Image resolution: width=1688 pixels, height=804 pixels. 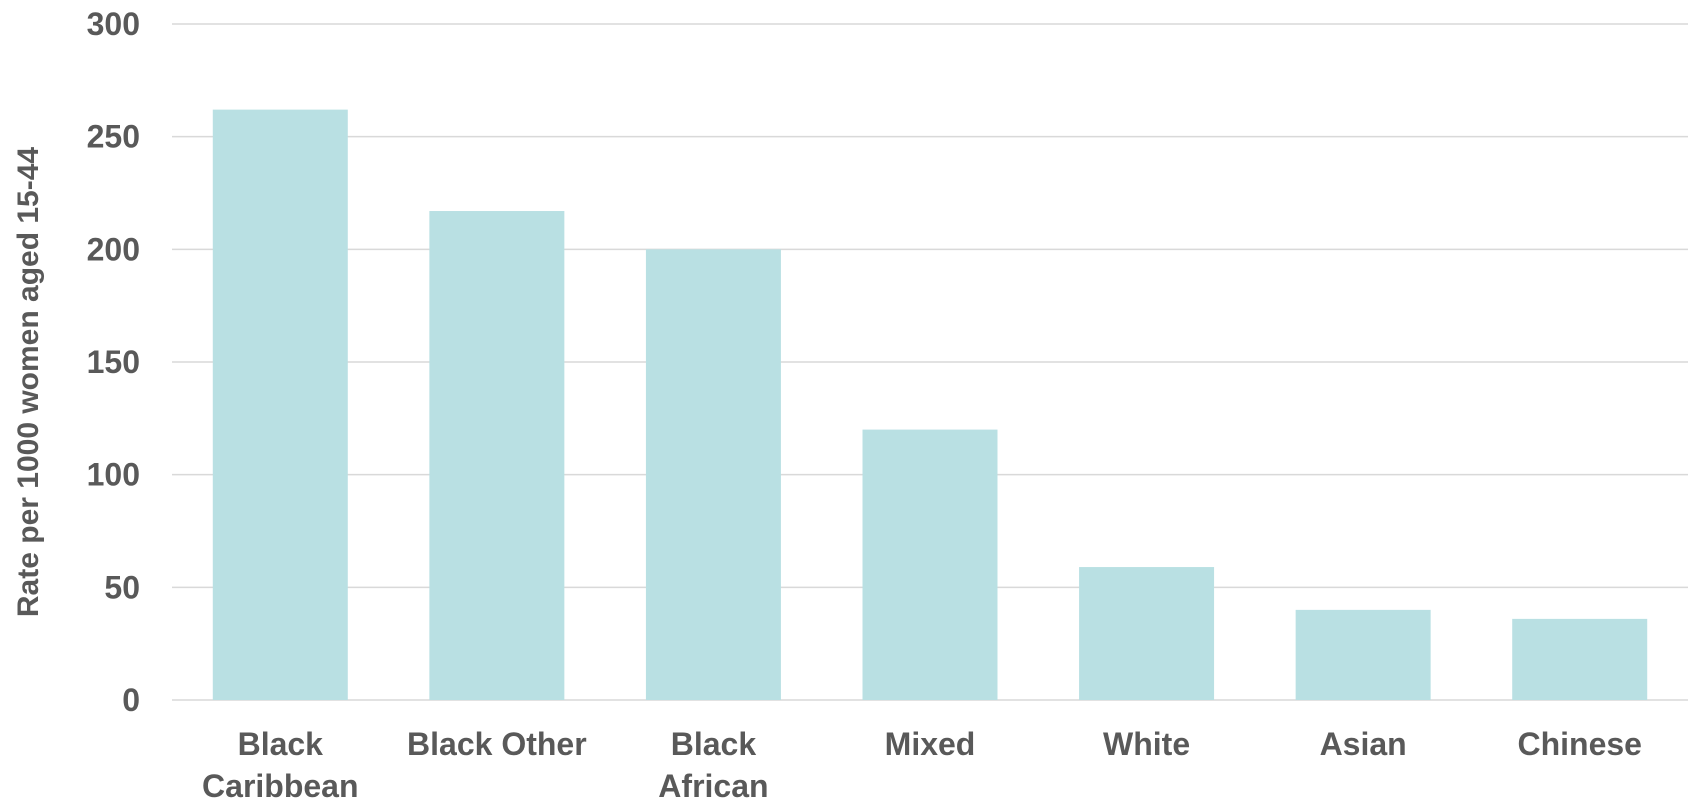 What do you see at coordinates (122, 587) in the screenshot?
I see `y-tick-label: 50` at bounding box center [122, 587].